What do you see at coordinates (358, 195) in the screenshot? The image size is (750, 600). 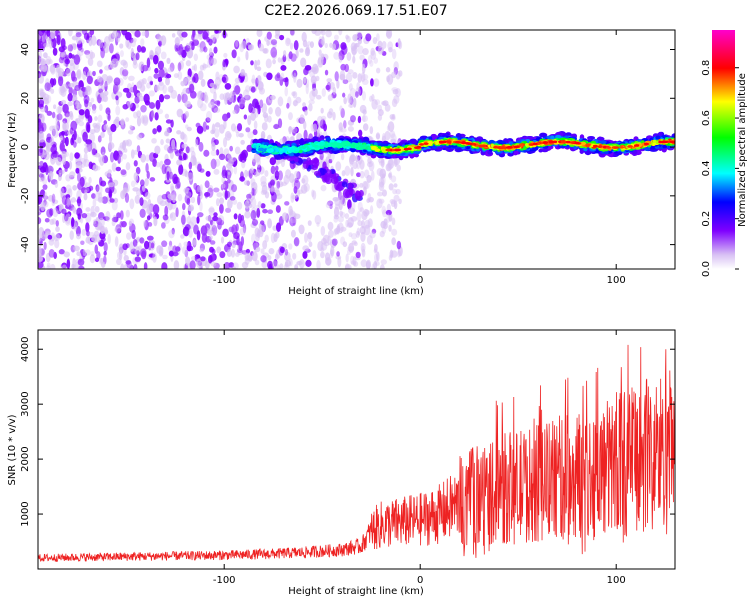 I see `branch-blob` at bounding box center [358, 195].